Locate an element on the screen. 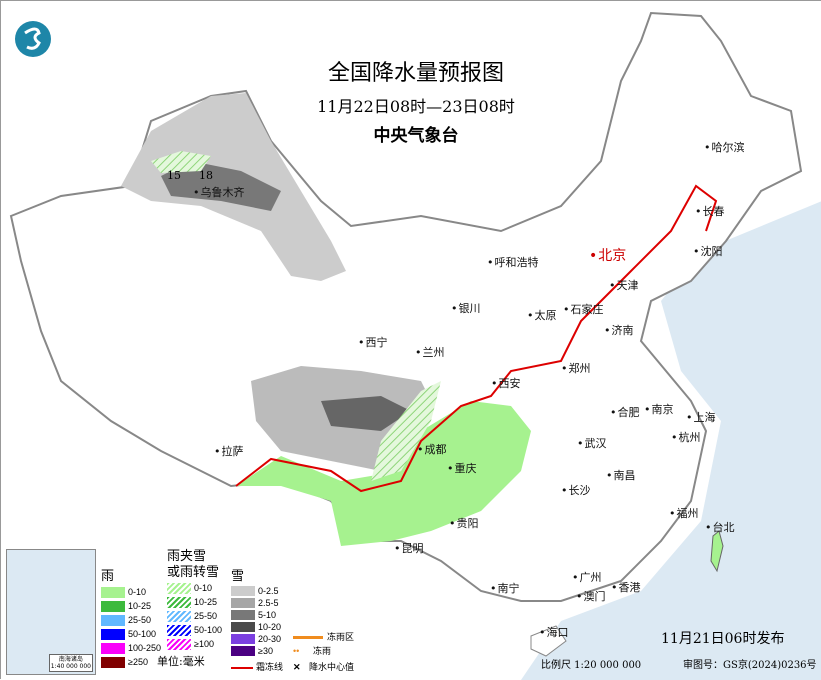 The width and height of the screenshot is (821, 680). city-label: 长沙 is located at coordinates (576, 490).